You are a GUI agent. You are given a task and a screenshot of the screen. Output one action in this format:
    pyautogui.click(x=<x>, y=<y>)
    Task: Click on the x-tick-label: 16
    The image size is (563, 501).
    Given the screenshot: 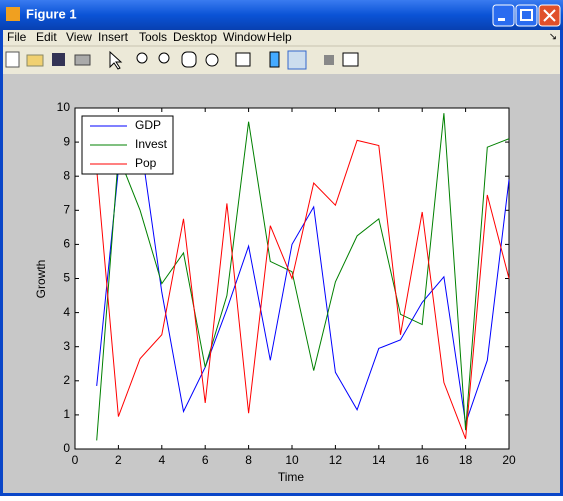 What is the action you would take?
    pyautogui.click(x=423, y=460)
    